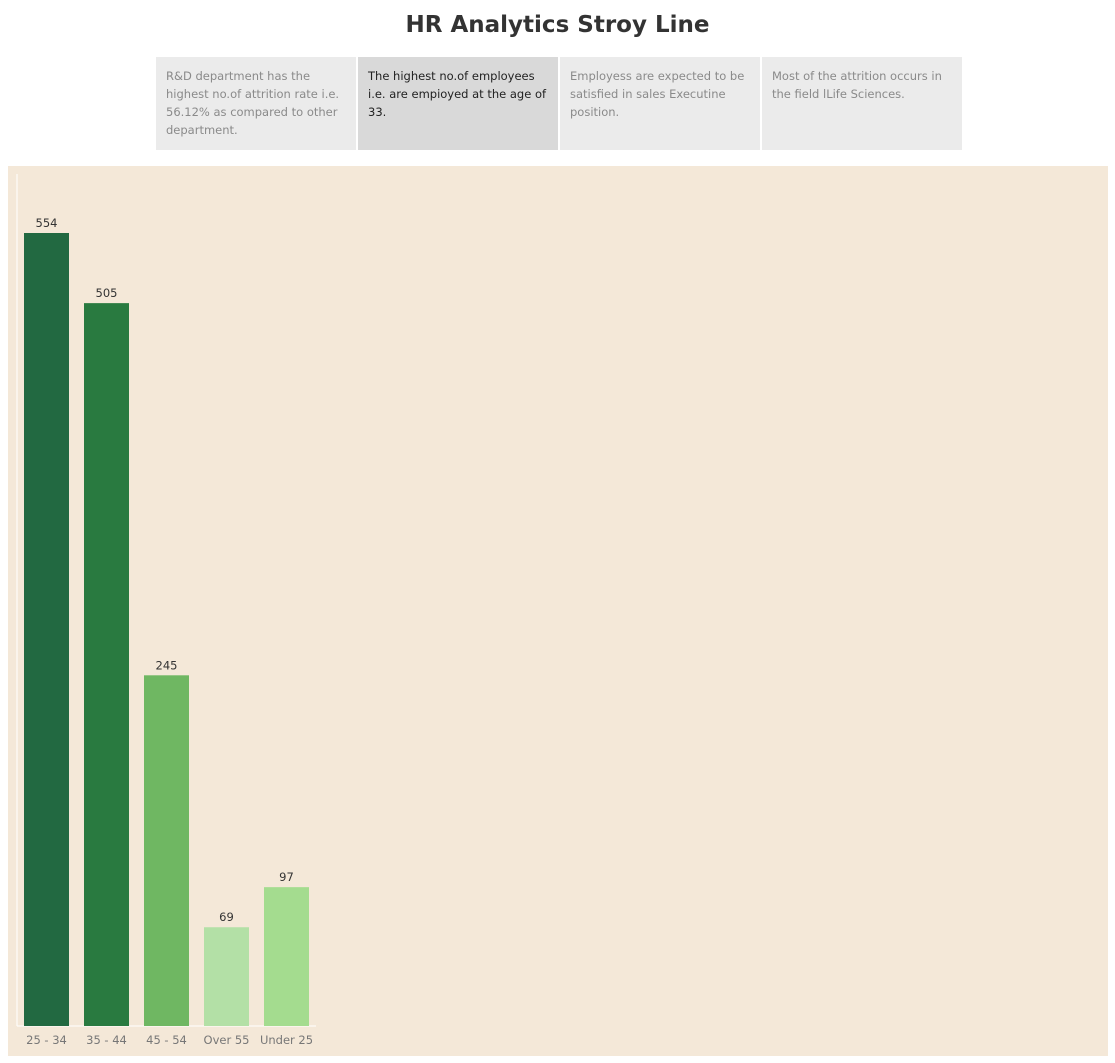 This screenshot has height=1063, width=1115. Describe the element at coordinates (226, 917) in the screenshot. I see `bar-value-label: 69` at that location.